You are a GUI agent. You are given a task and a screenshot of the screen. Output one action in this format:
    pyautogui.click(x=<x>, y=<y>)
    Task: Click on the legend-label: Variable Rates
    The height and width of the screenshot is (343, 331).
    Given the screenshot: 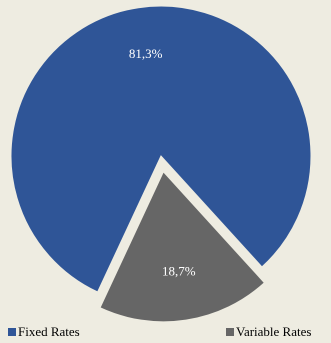 What is the action you would take?
    pyautogui.click(x=273, y=331)
    